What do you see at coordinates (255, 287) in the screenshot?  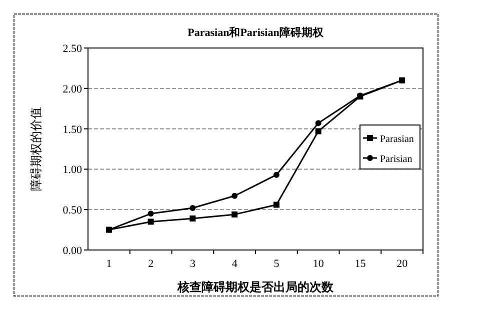 I see `x-axis-title: 核查障碍期权是否出局的次数` at bounding box center [255, 287].